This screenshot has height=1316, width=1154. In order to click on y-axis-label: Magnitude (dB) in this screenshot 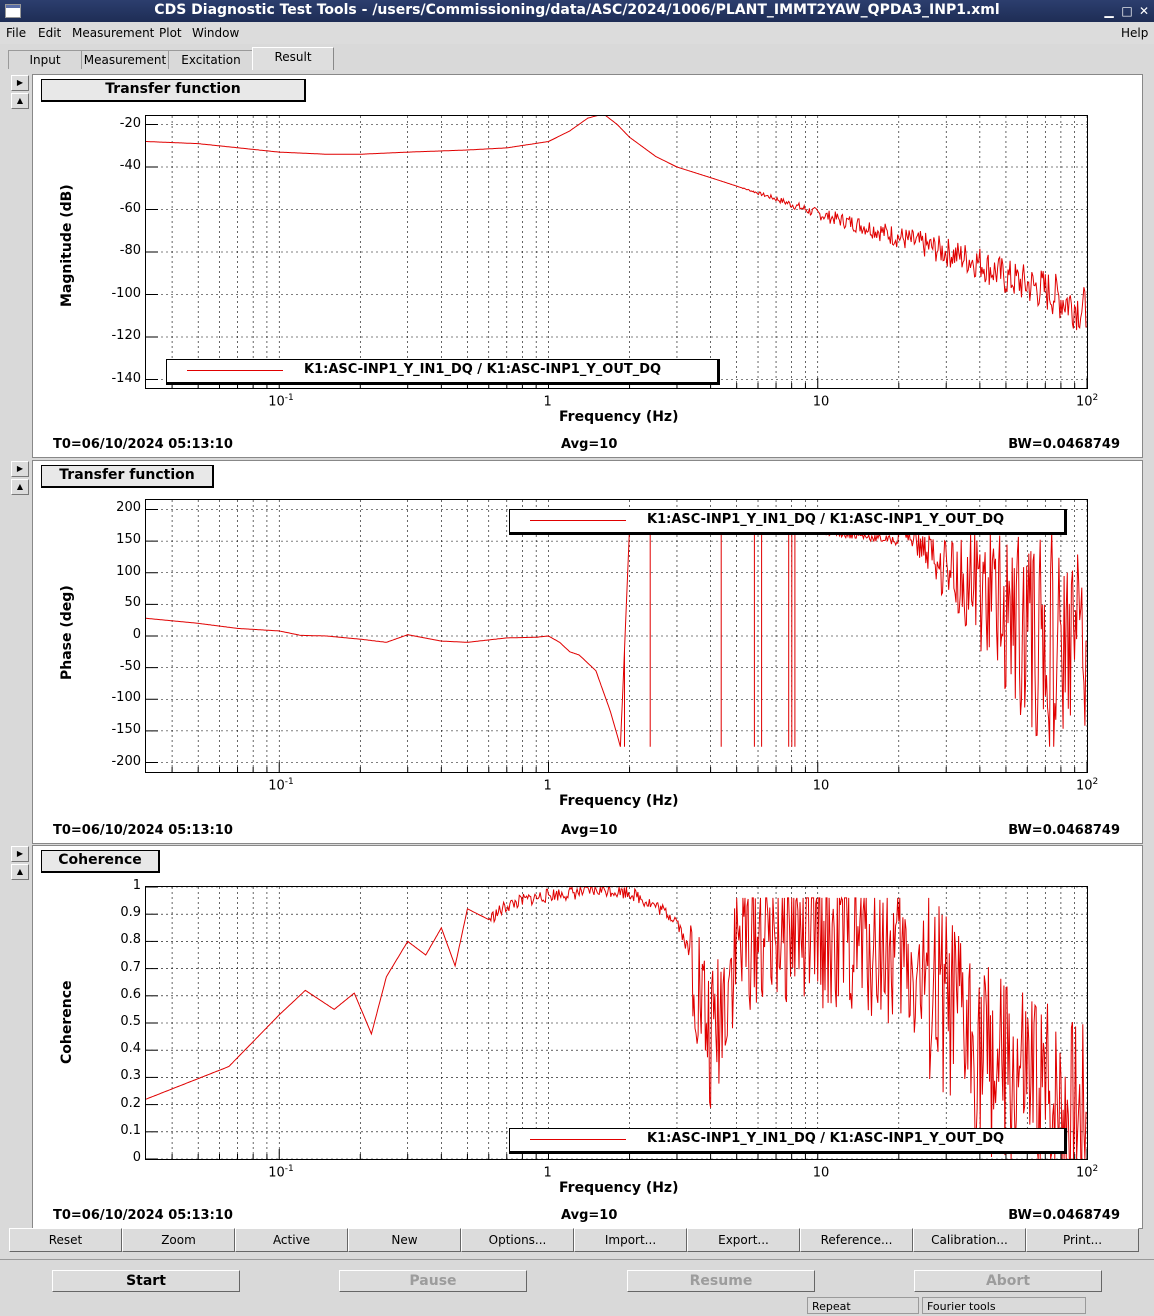, I will do `click(67, 245)`.